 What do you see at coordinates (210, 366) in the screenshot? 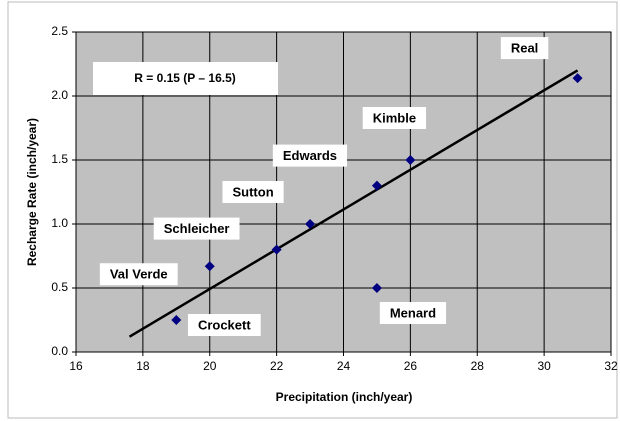
I see `x-tick-label: 20` at bounding box center [210, 366].